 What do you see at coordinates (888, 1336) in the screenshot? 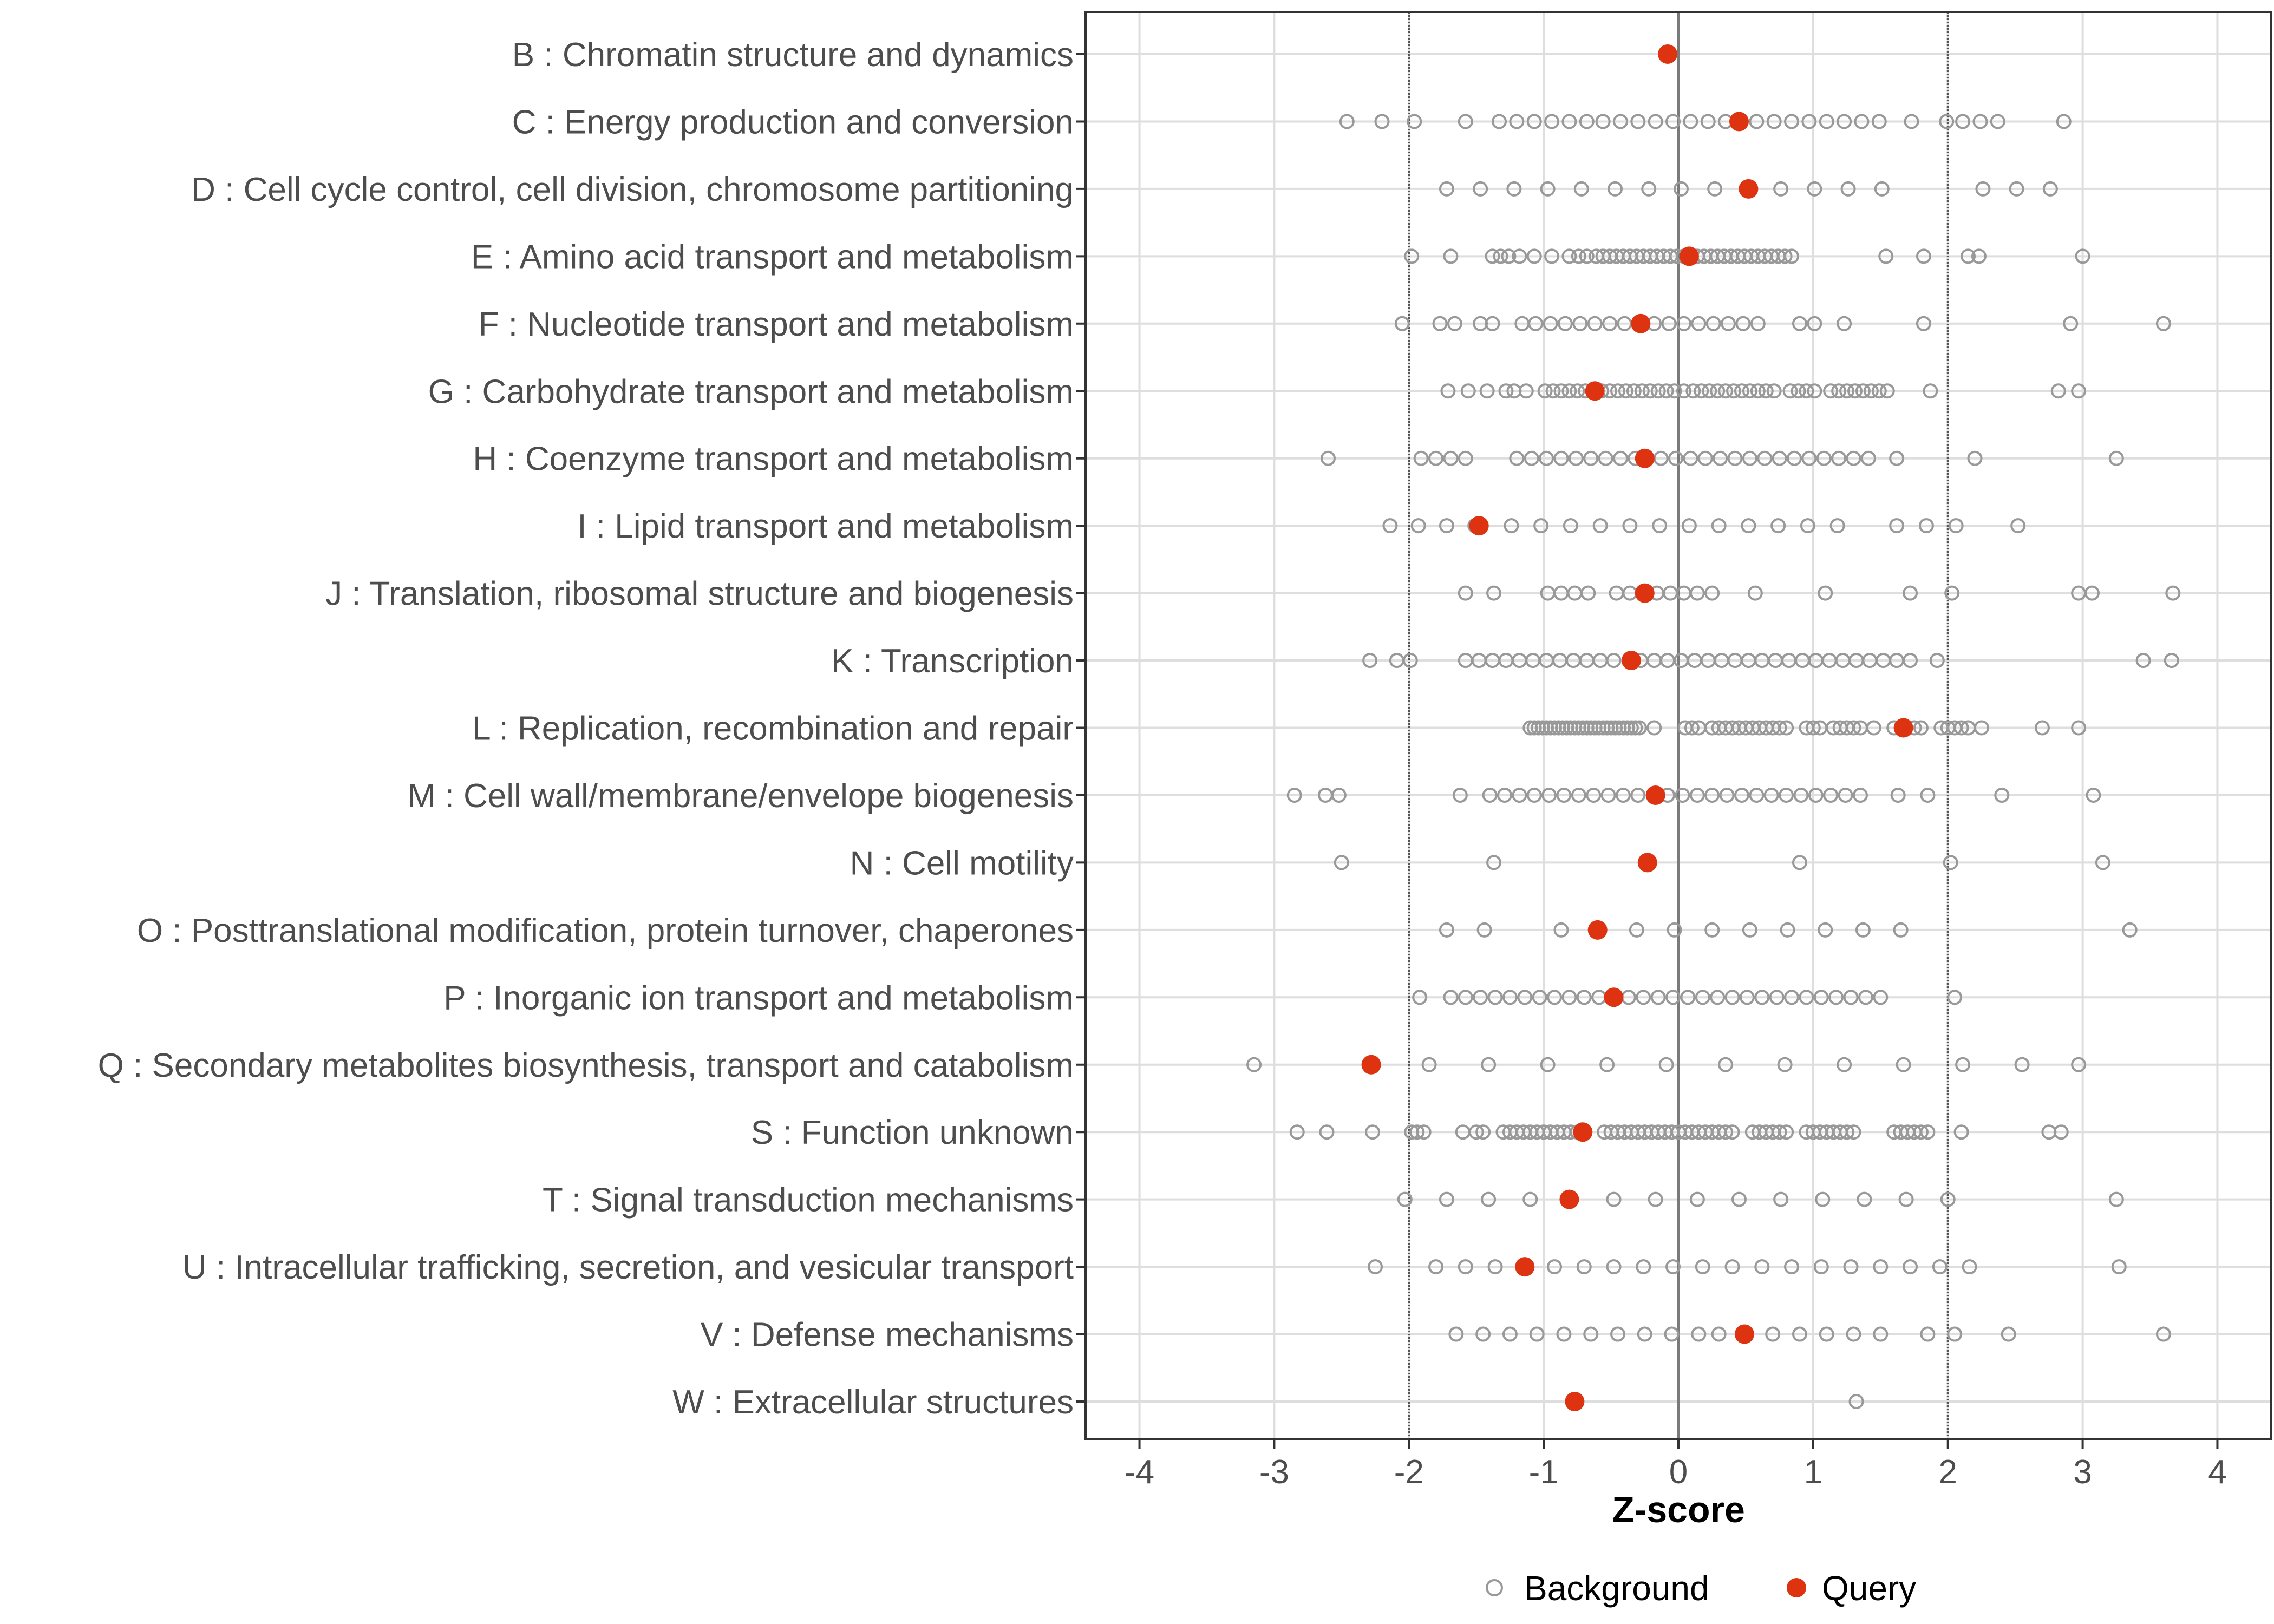
I see `category-label: V : Defense mechanisms` at bounding box center [888, 1336].